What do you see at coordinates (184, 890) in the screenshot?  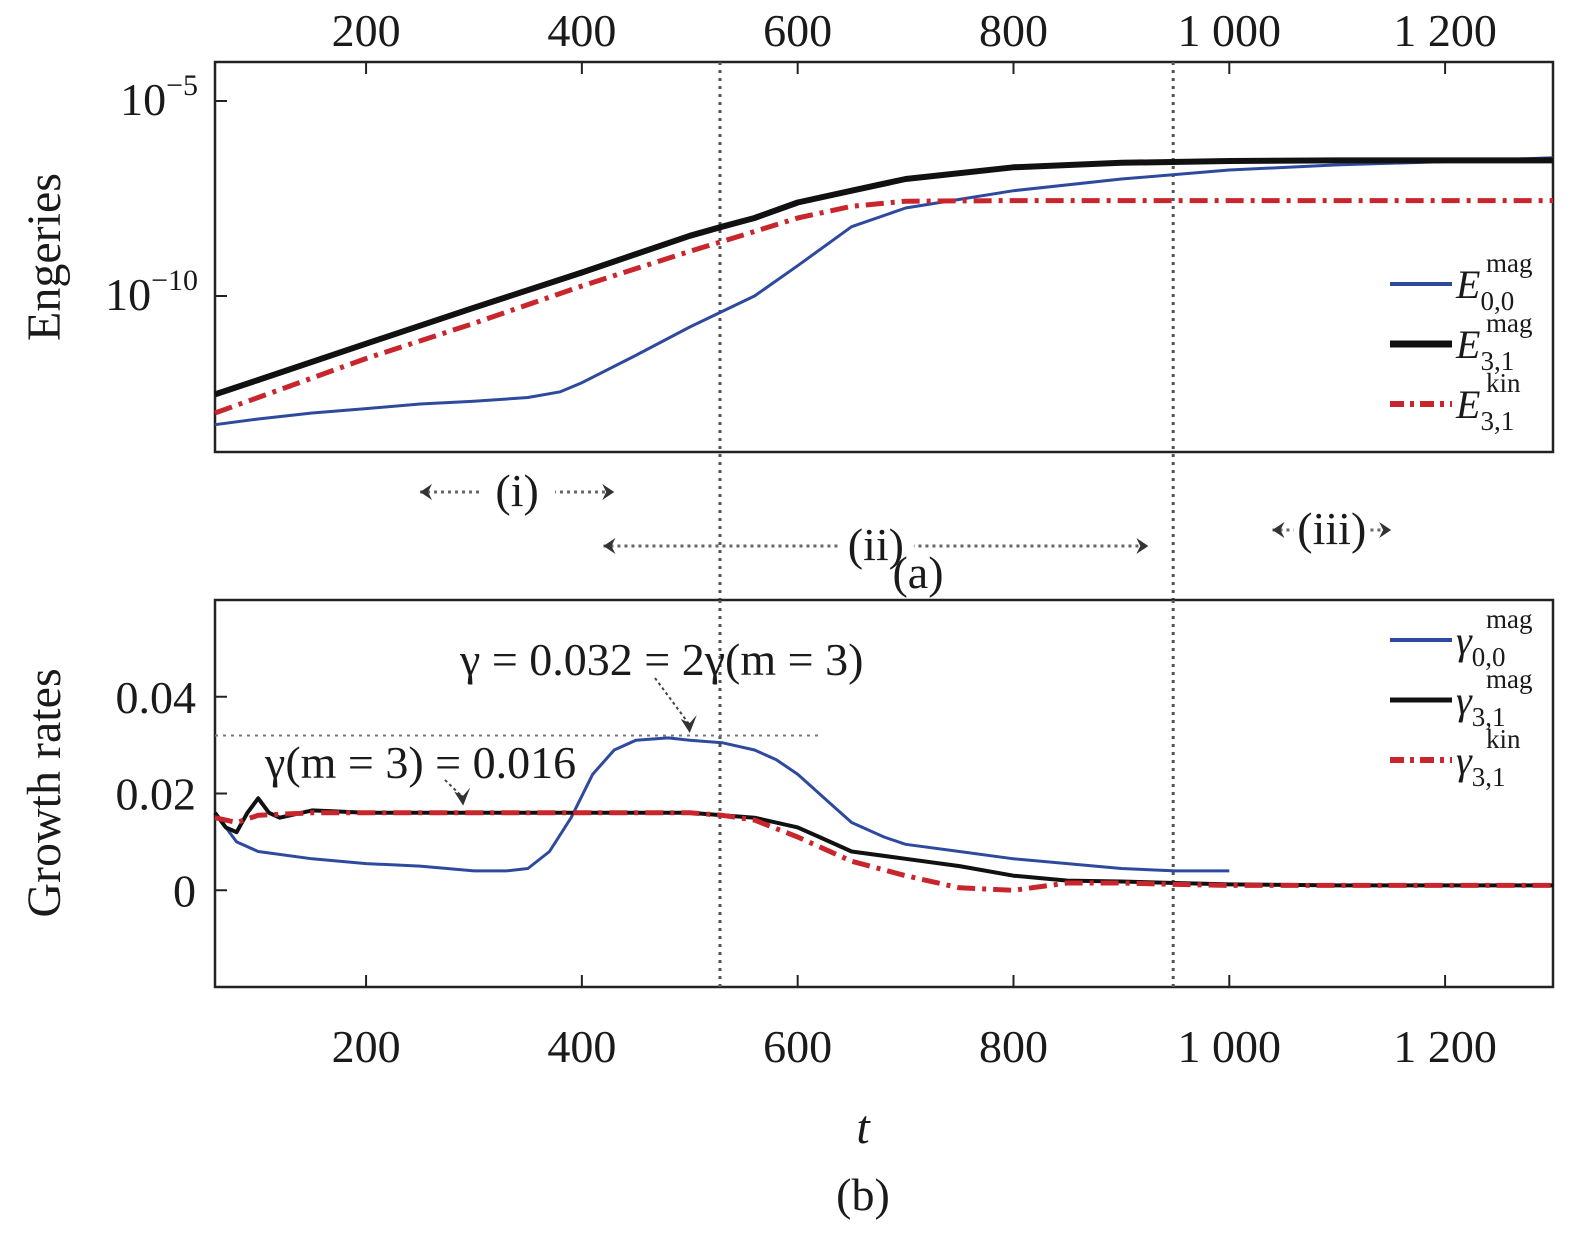 I see `panel-b-y-tick-label: 0` at bounding box center [184, 890].